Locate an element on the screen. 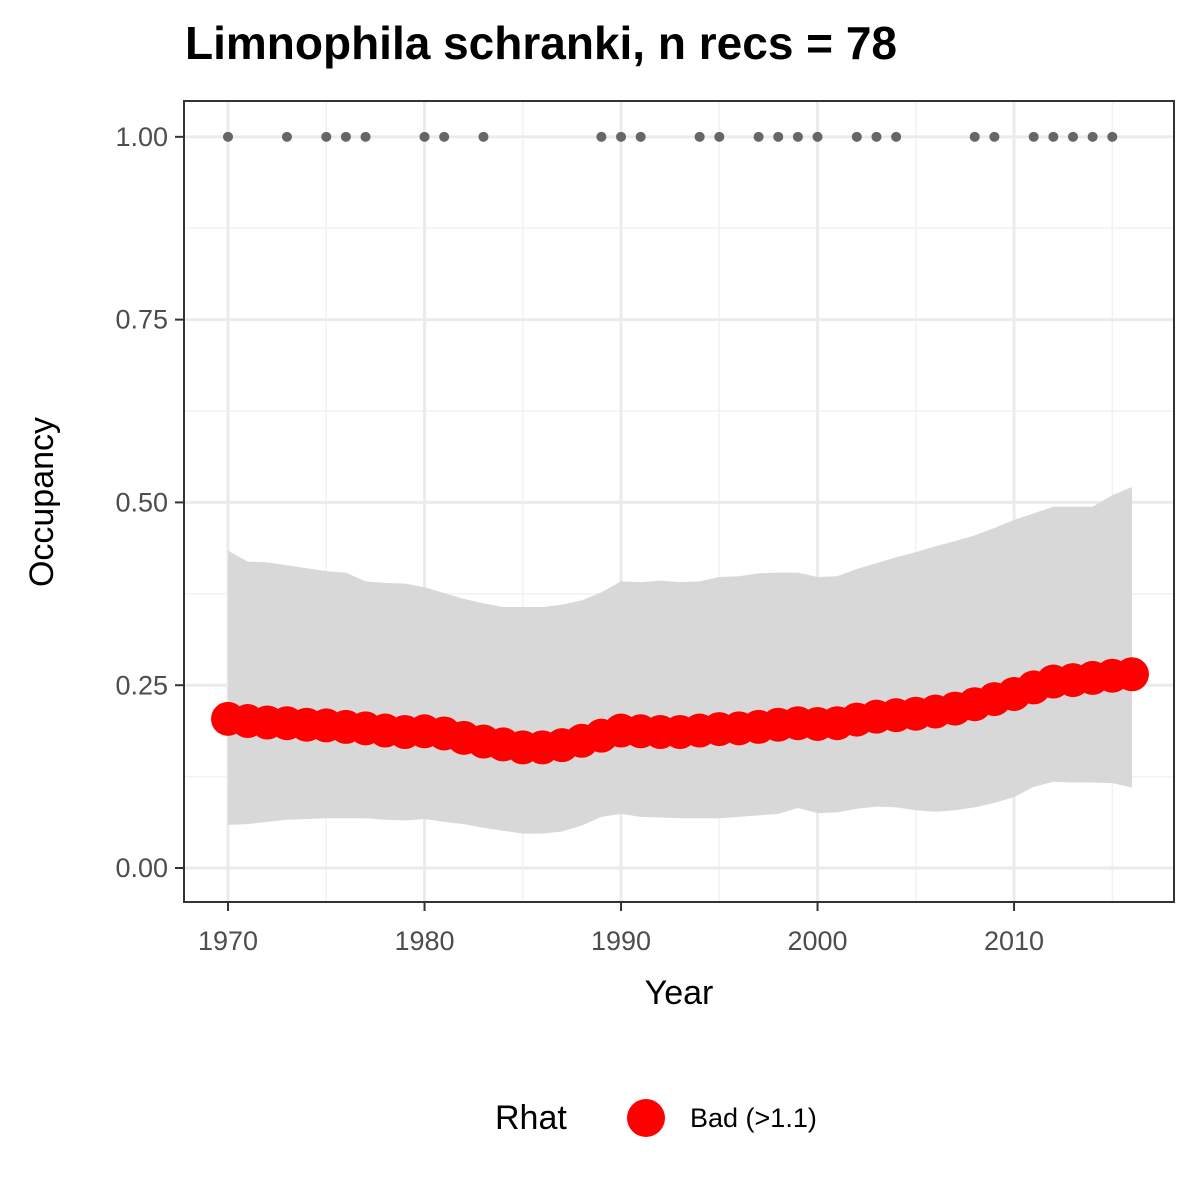  x-tick-label: 1970 is located at coordinates (228, 941).